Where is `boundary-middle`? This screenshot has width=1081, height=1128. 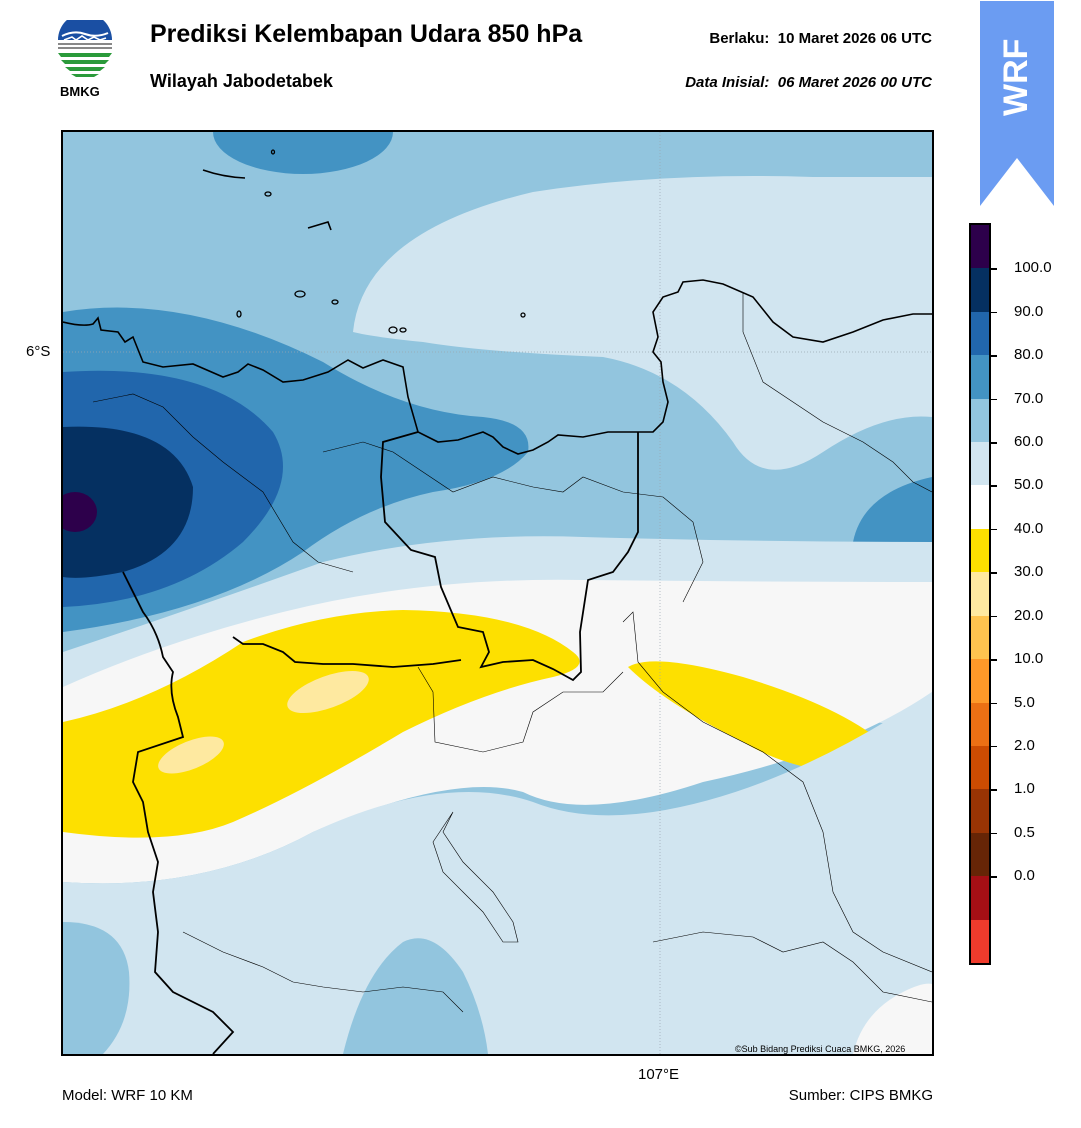
boundary-middle is located at coordinates (347, 652).